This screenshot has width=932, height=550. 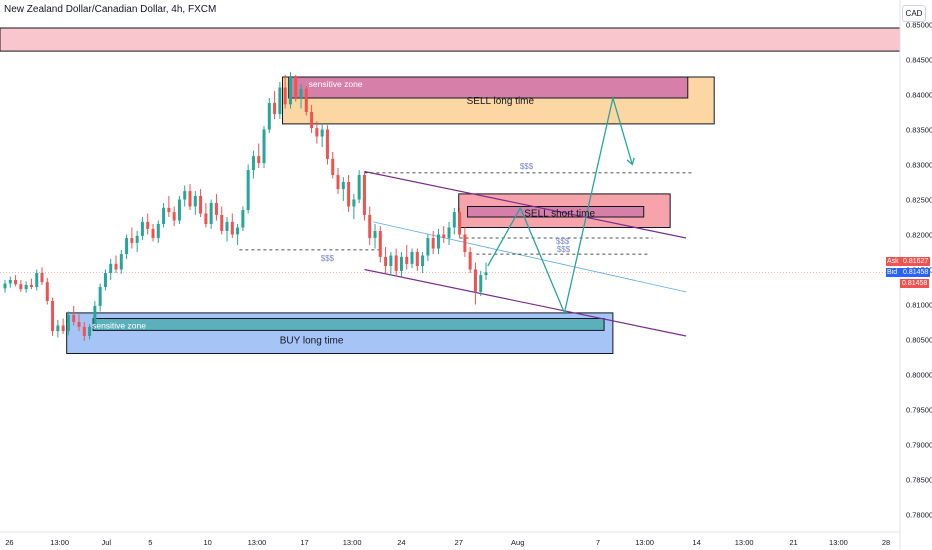 What do you see at coordinates (527, 166) in the screenshot?
I see `liquidity-label-1: $$$` at bounding box center [527, 166].